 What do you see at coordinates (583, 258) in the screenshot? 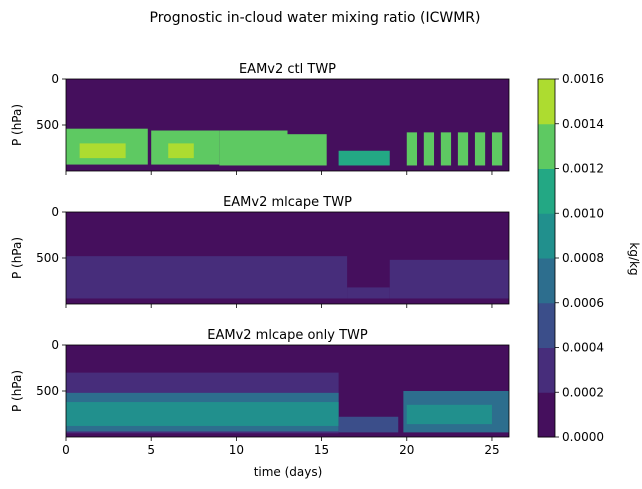
I see `colorbar-tick-label: 0.0008` at bounding box center [583, 258].